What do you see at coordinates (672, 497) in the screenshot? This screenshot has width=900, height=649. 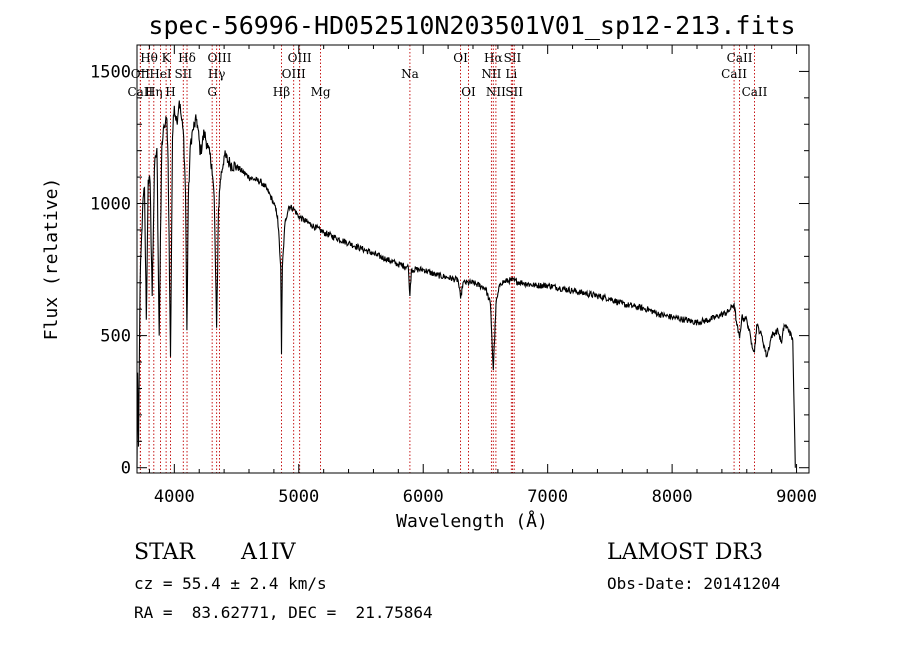 I see `x-tick-label: 8000` at bounding box center [672, 497].